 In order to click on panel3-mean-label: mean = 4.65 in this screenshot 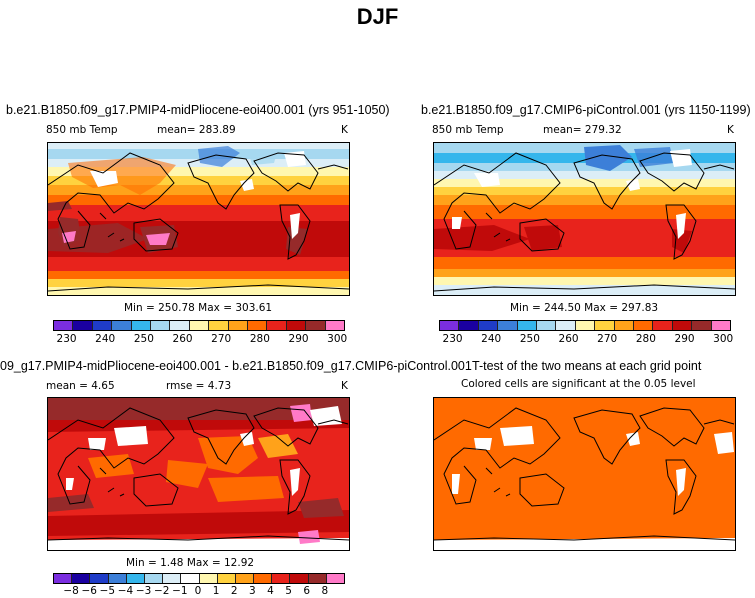, I will do `click(80, 386)`.